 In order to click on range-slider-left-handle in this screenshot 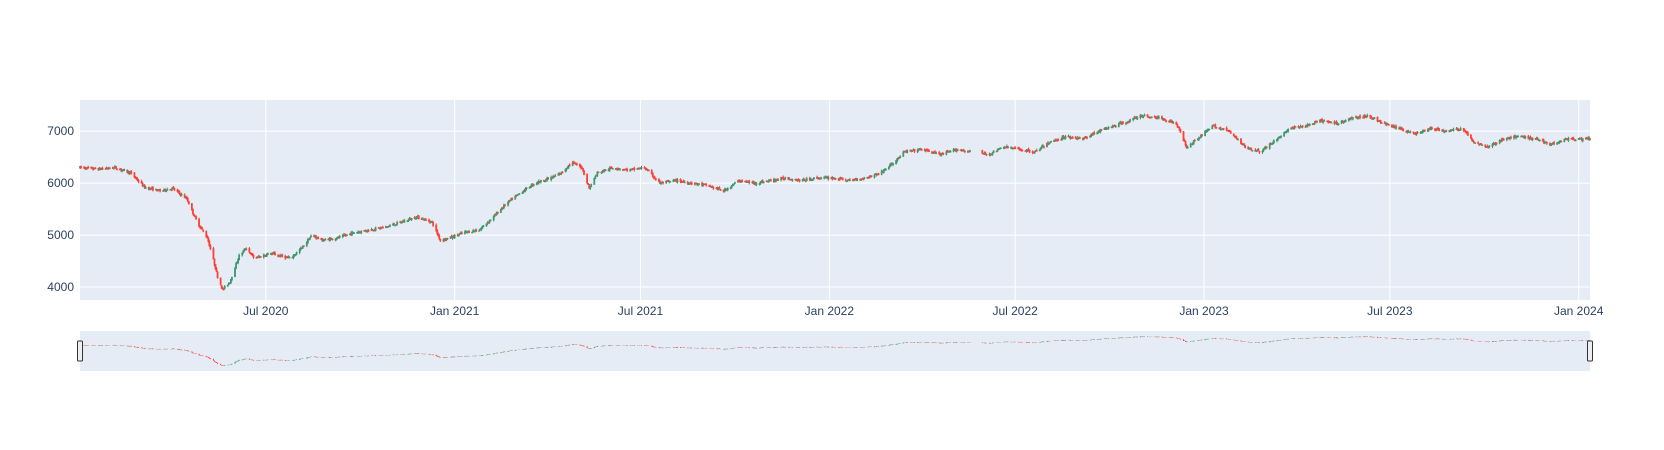, I will do `click(80, 351)`.